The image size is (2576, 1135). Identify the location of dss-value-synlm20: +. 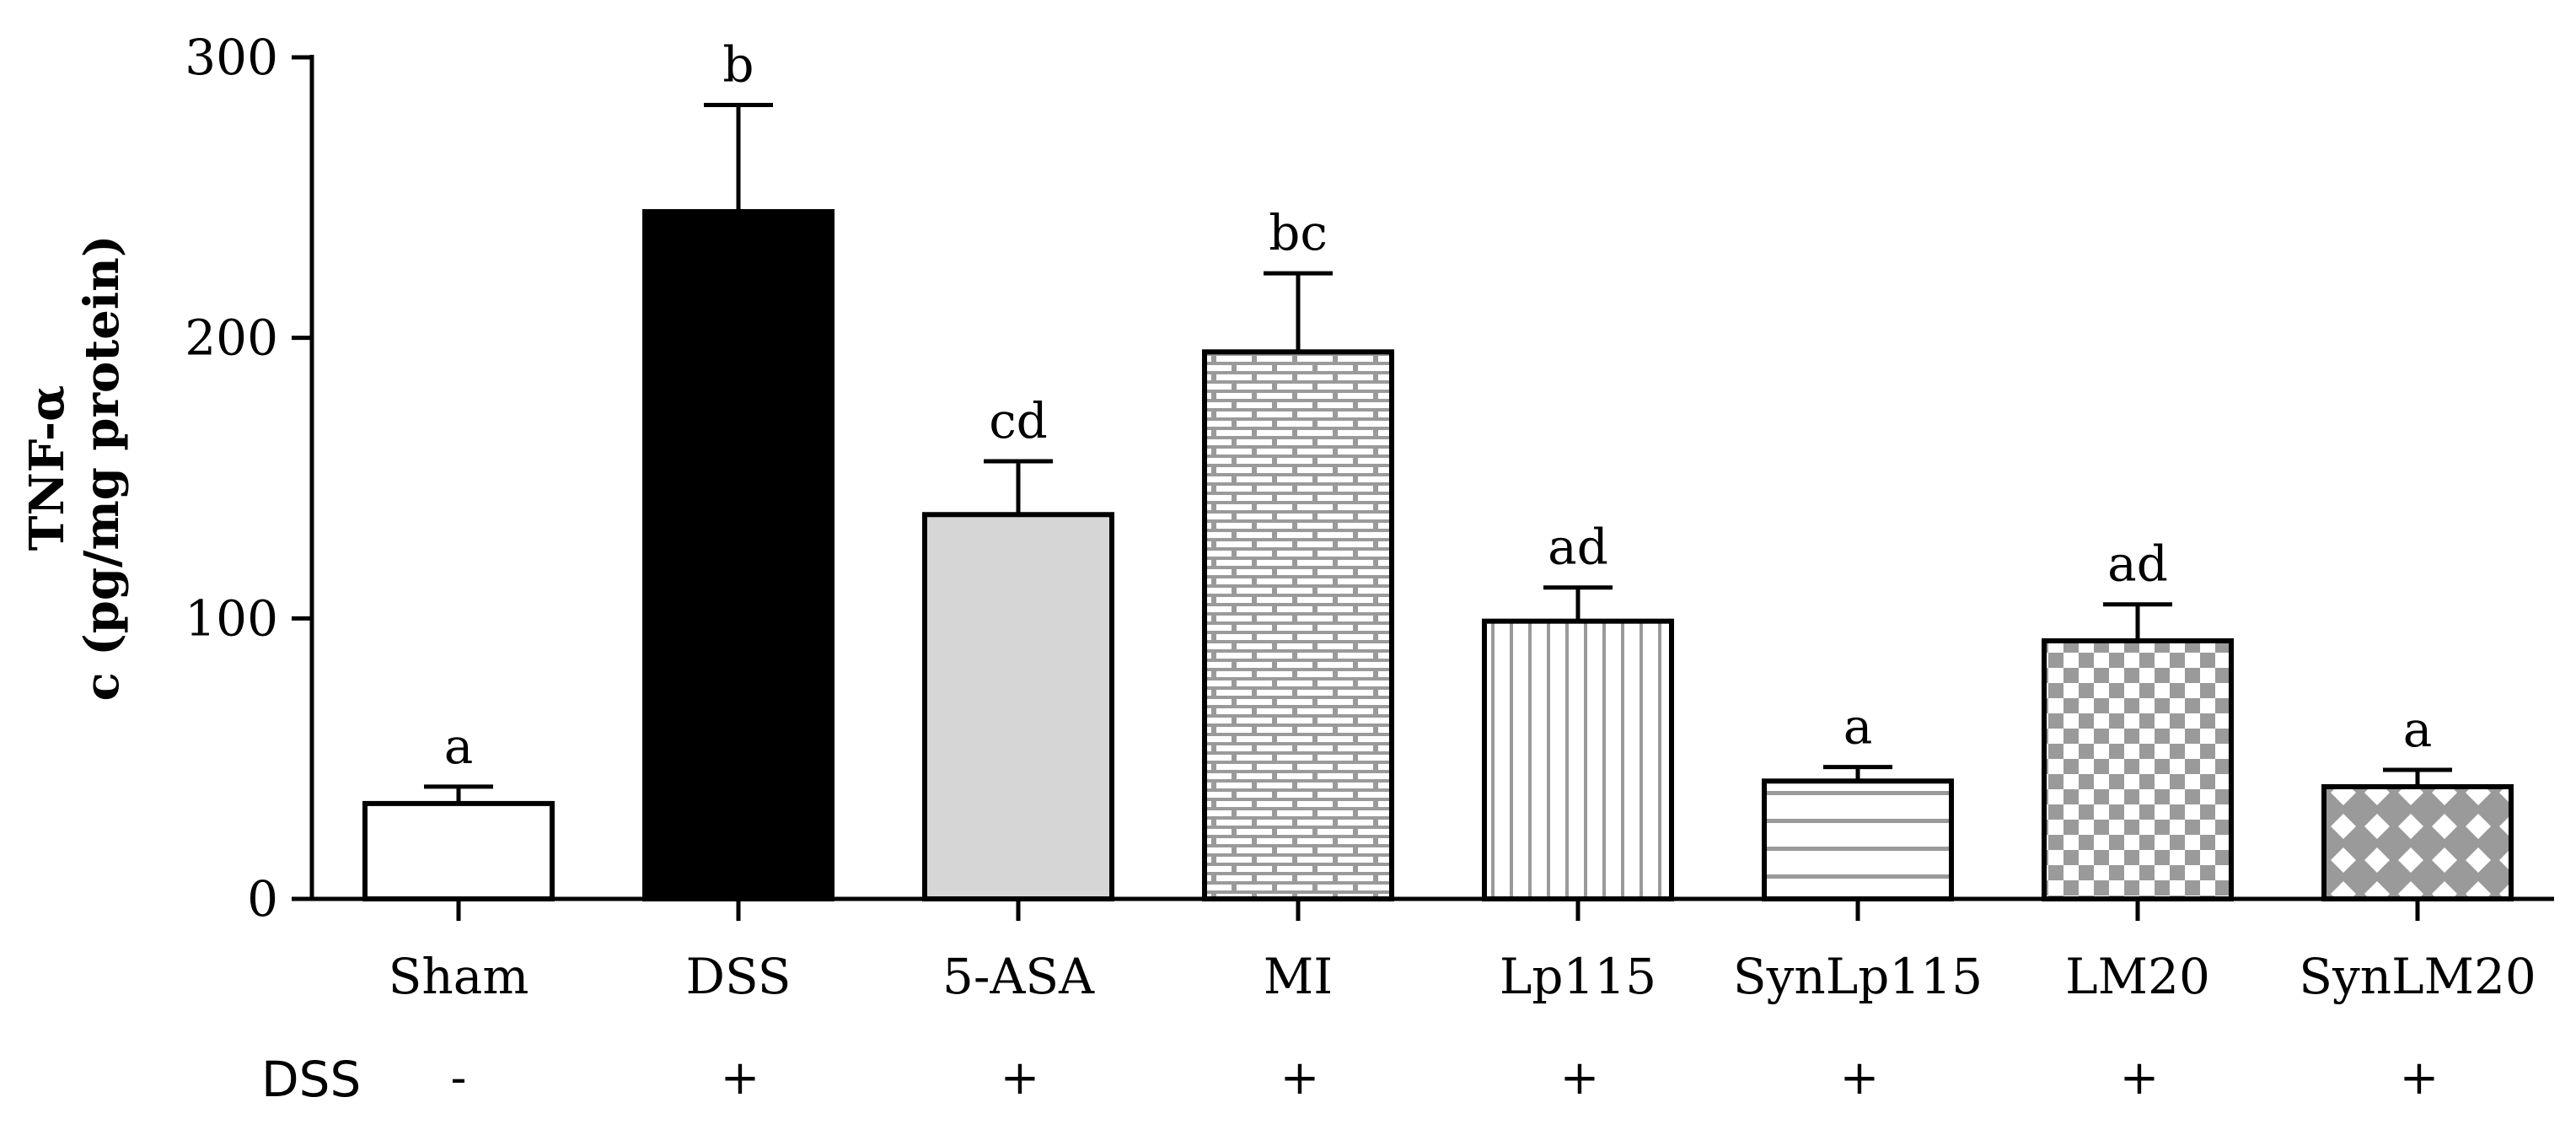
(2419, 1078).